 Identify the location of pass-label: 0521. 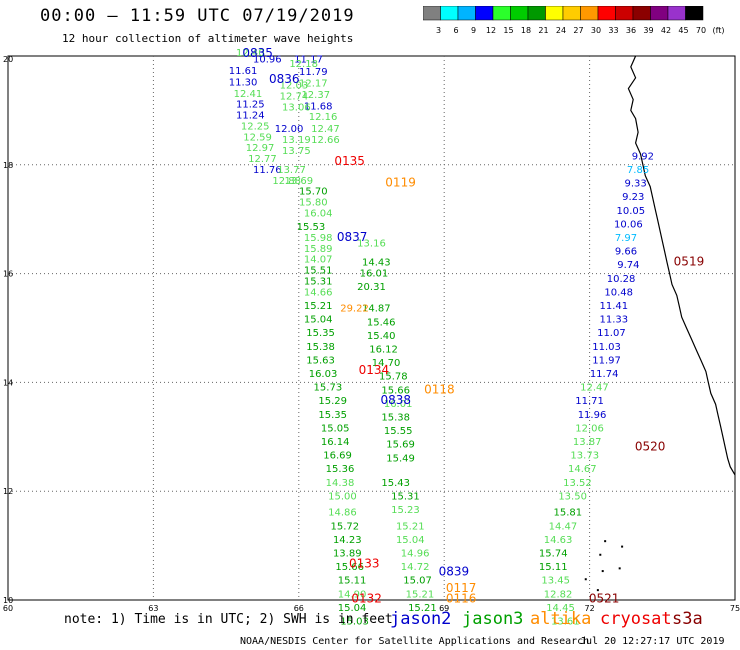
(604, 599).